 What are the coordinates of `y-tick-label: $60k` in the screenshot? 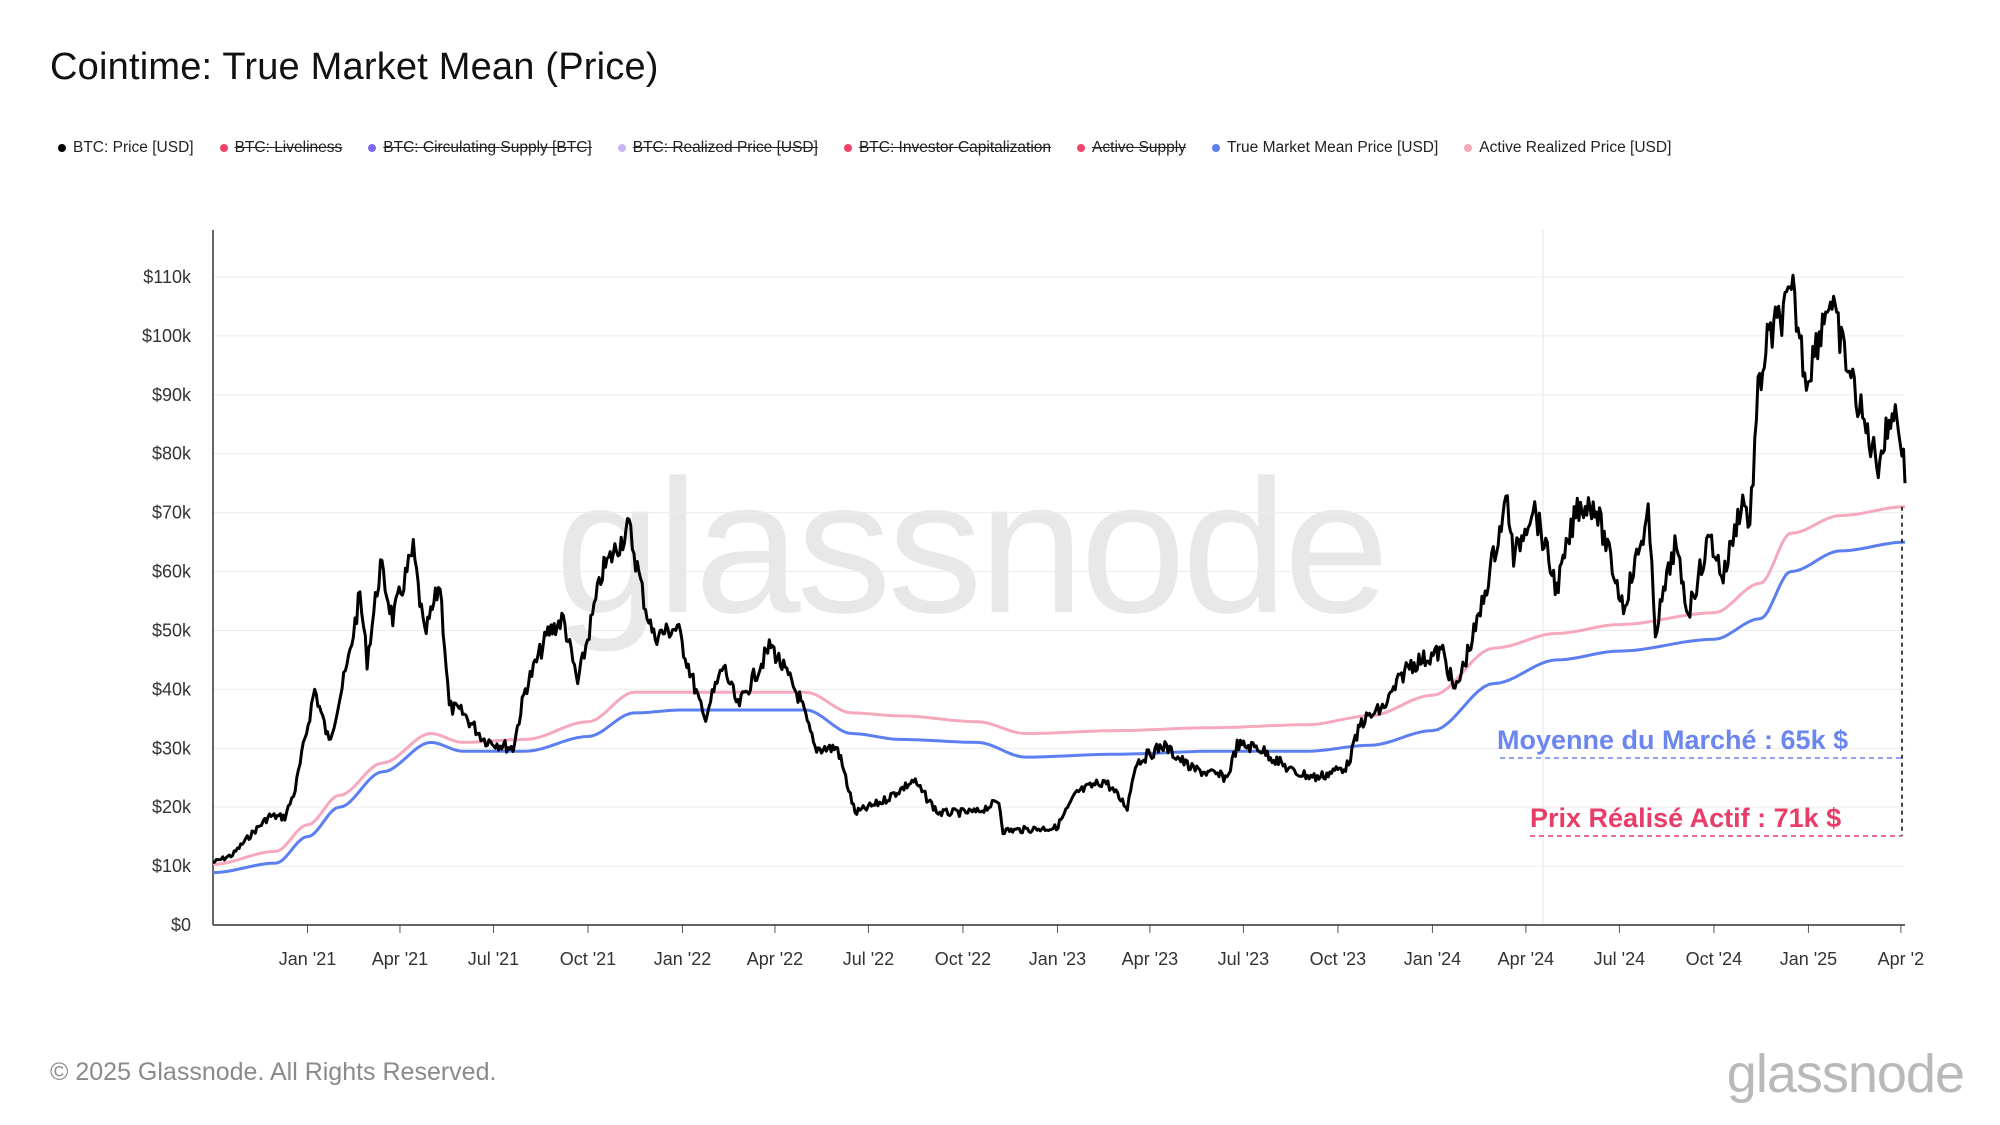 It's located at (172, 572).